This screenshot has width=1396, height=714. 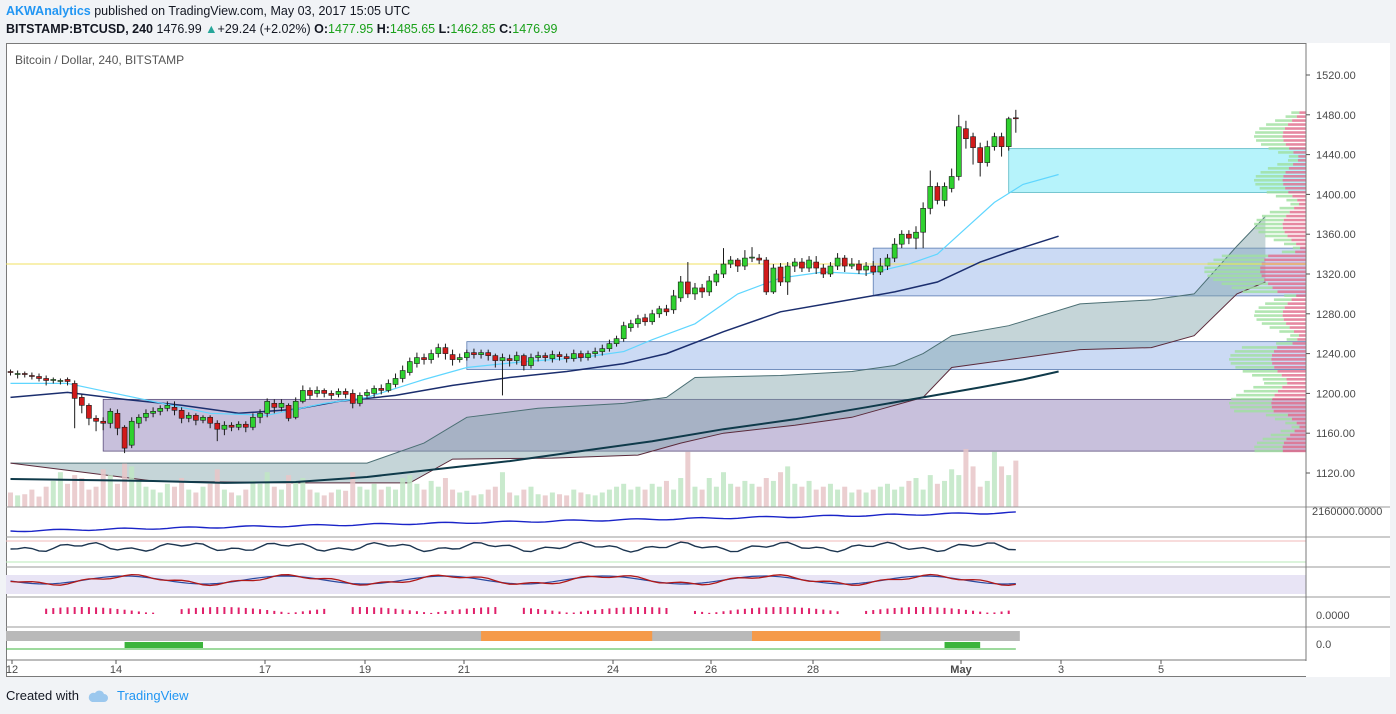 I want to click on time-tick-label: 26, so click(x=711, y=670).